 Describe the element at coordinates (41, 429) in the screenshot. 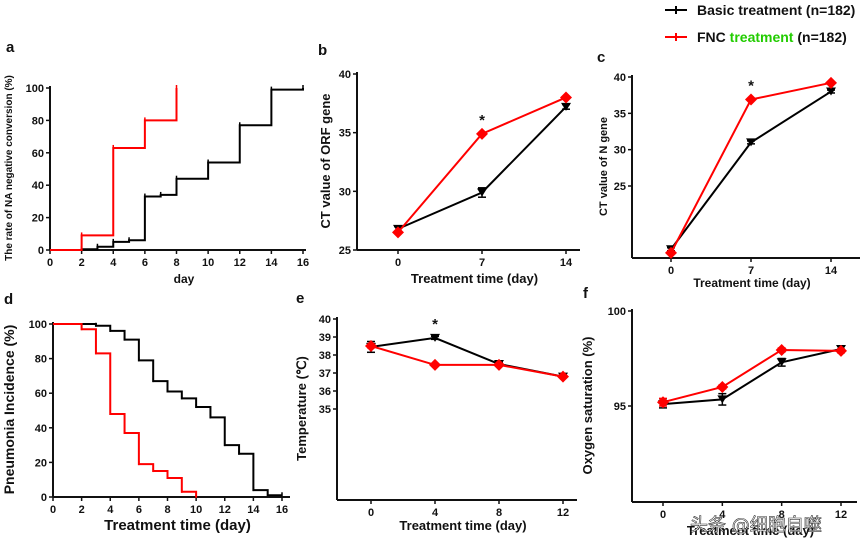

I see `y-tick-label-d: 40` at that location.